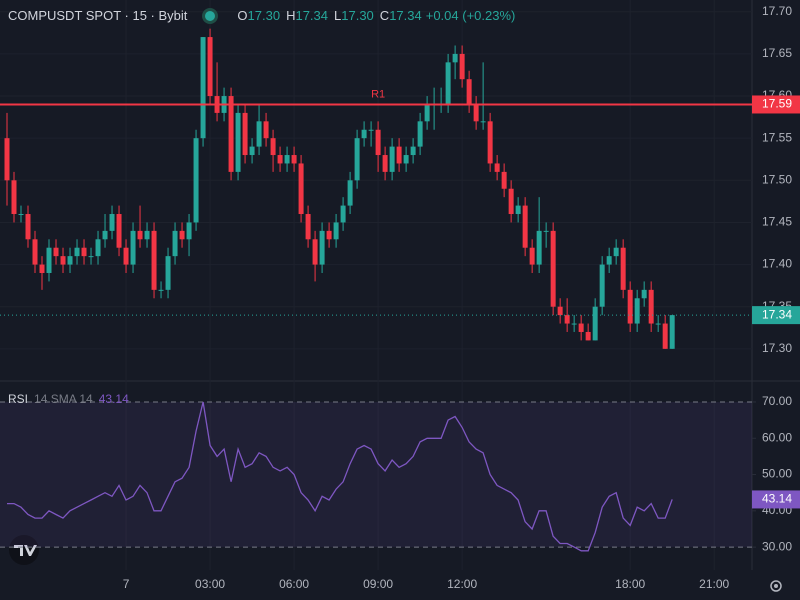 The width and height of the screenshot is (800, 600). Describe the element at coordinates (777, 11) in the screenshot. I see `y-tick-label: 17.70` at that location.